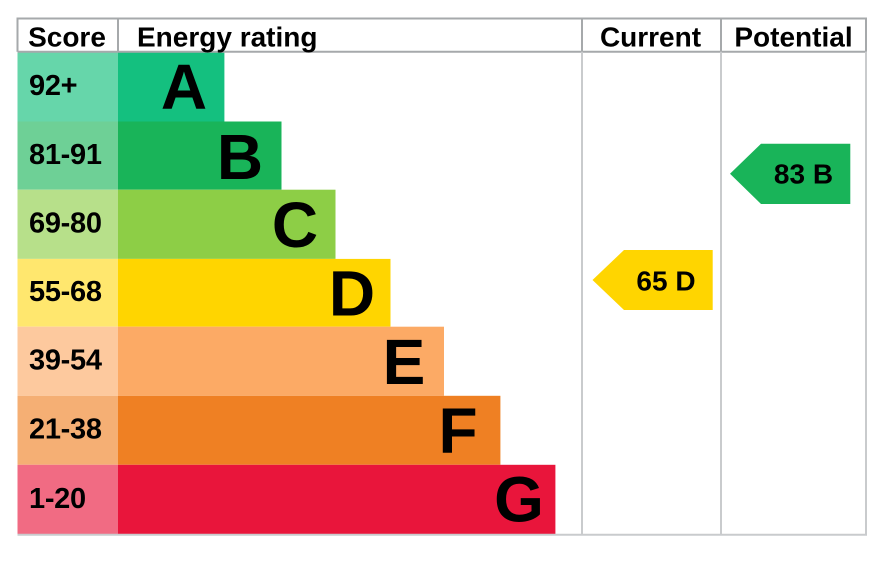 This screenshot has height=561, width=886. Describe the element at coordinates (184, 87) in the screenshot. I see `svg-text: A` at that location.